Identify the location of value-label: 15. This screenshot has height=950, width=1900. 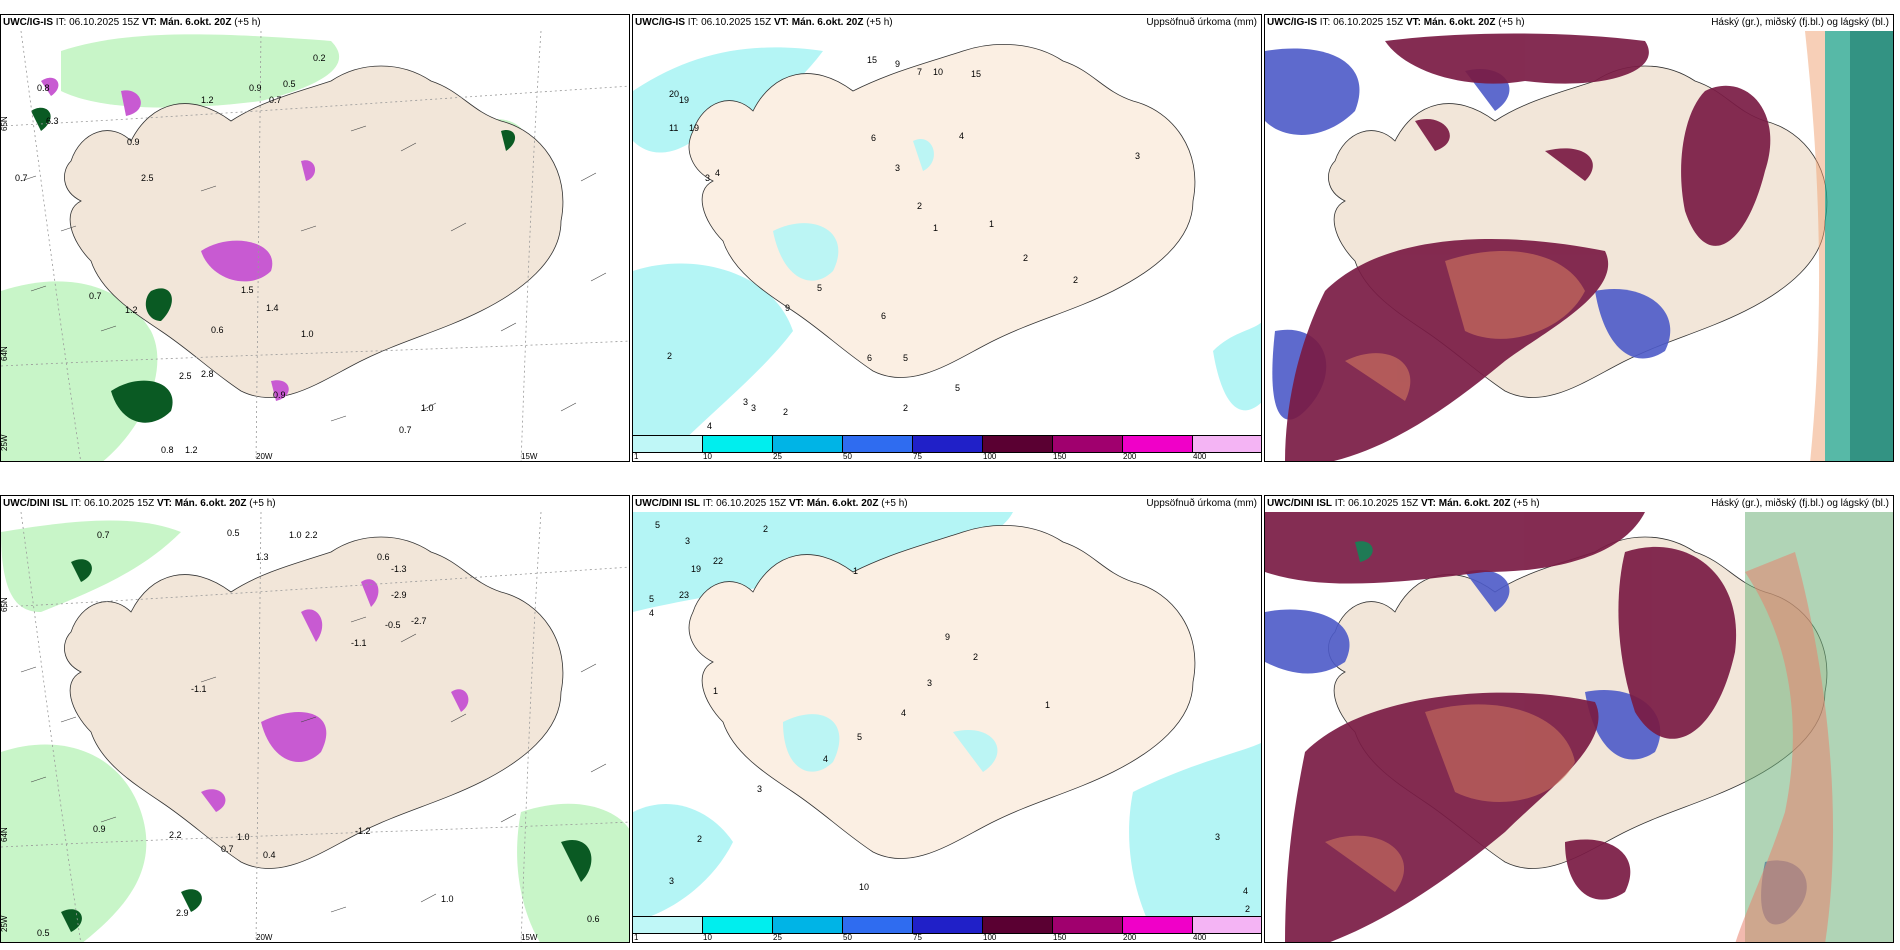
(976, 74).